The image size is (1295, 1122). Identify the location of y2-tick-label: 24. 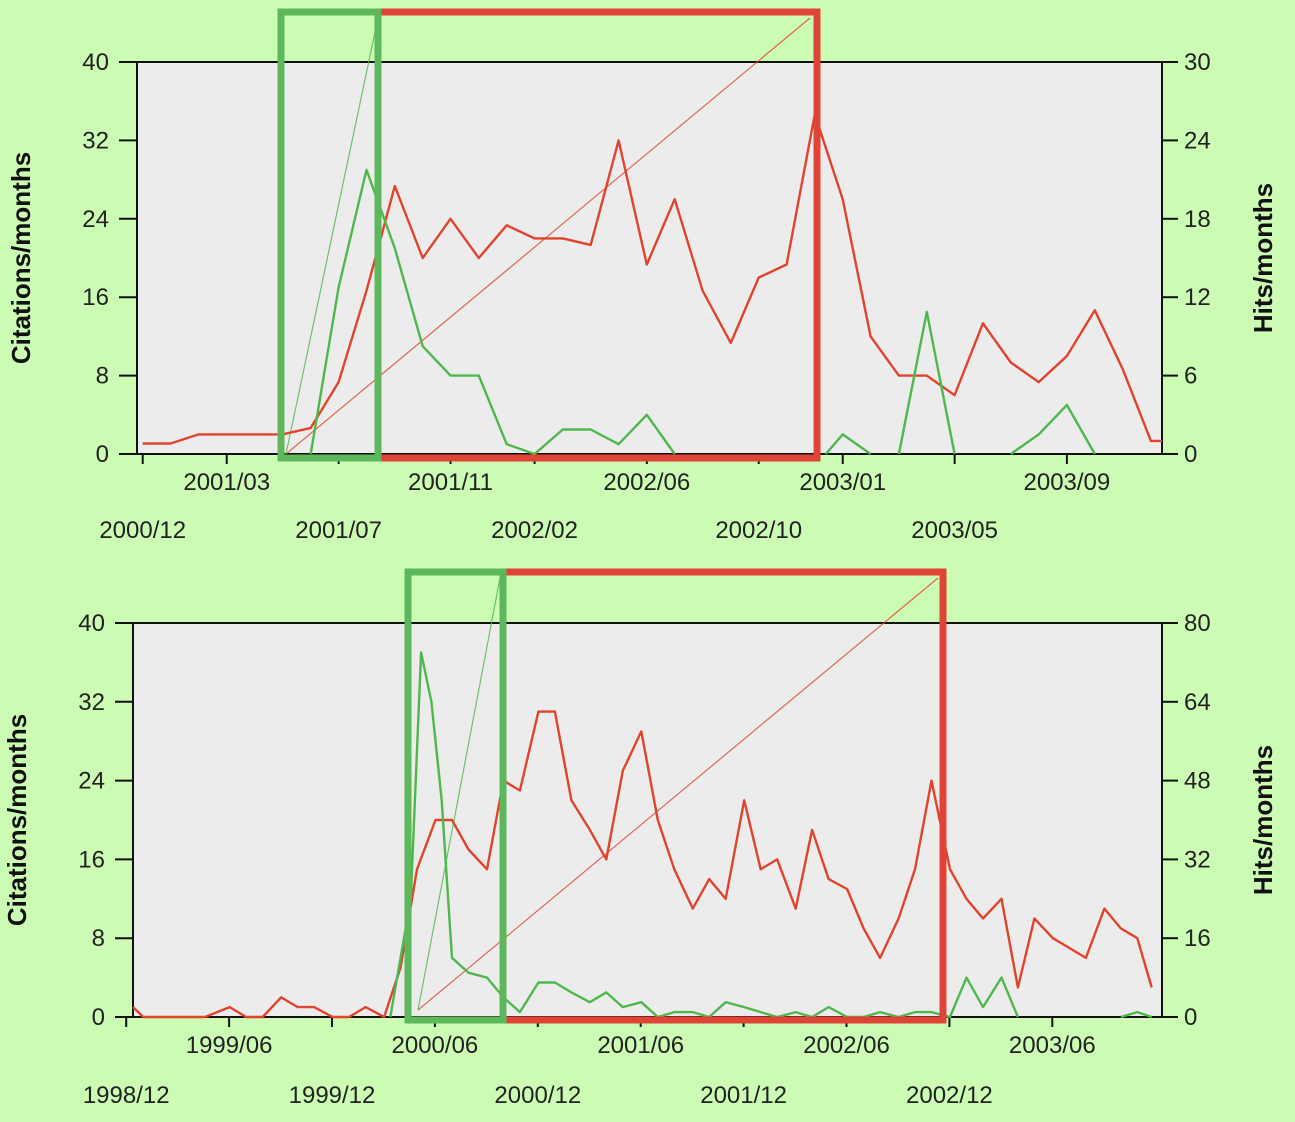
(1197, 140).